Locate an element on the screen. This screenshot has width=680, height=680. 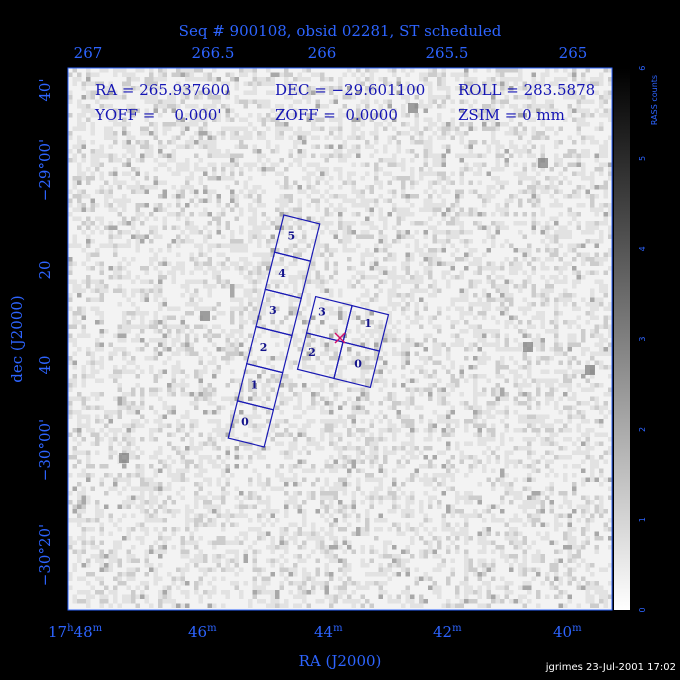
tick-label-part: 42 is located at coordinates (442, 632).